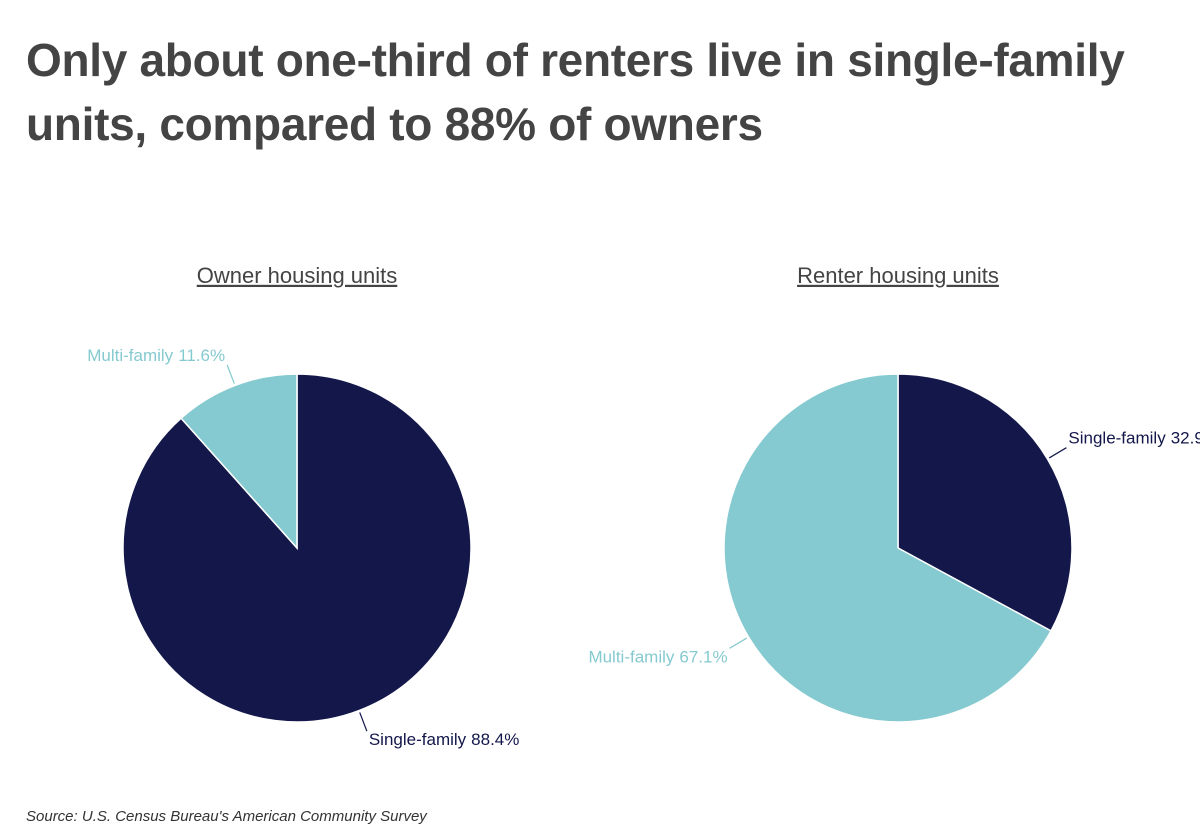 This screenshot has height=838, width=1200. I want to click on label-value: 67.1%, so click(703, 657).